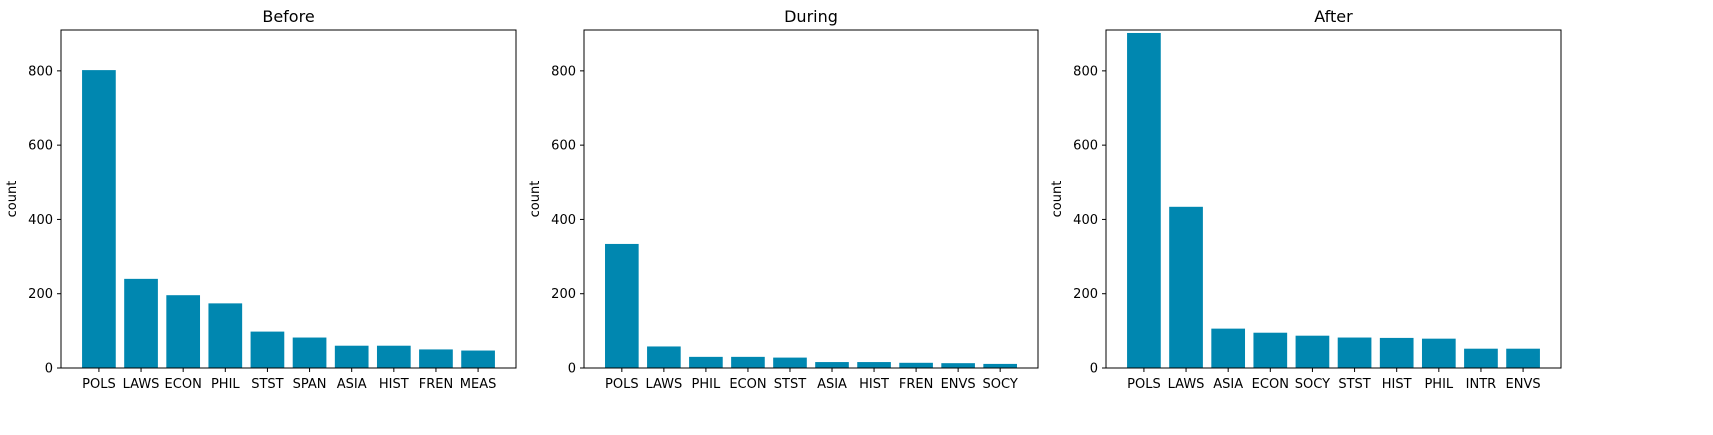  I want to click on chart-1-xtick-label: SOCY, so click(1000, 384).